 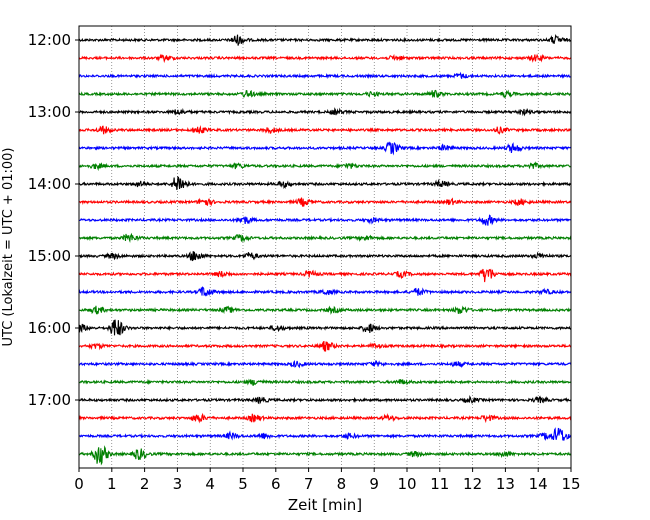 What do you see at coordinates (49, 400) in the screenshot?
I see `y-tick-label-17:00: 17:00` at bounding box center [49, 400].